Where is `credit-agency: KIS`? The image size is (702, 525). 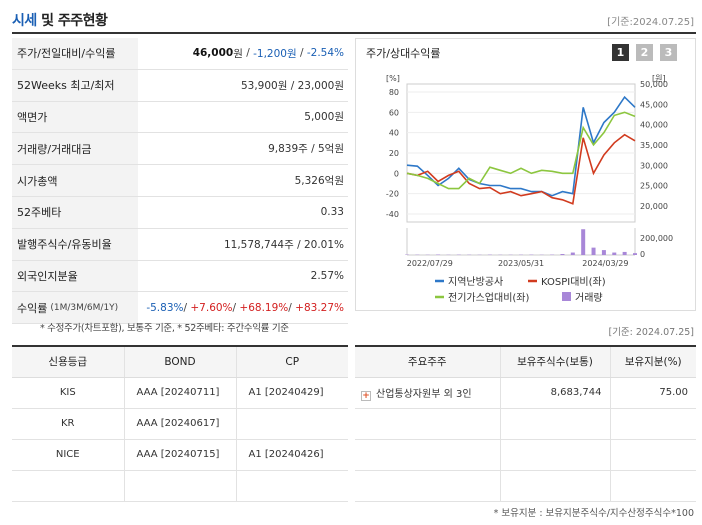 credit-agency: KIS is located at coordinates (68, 393).